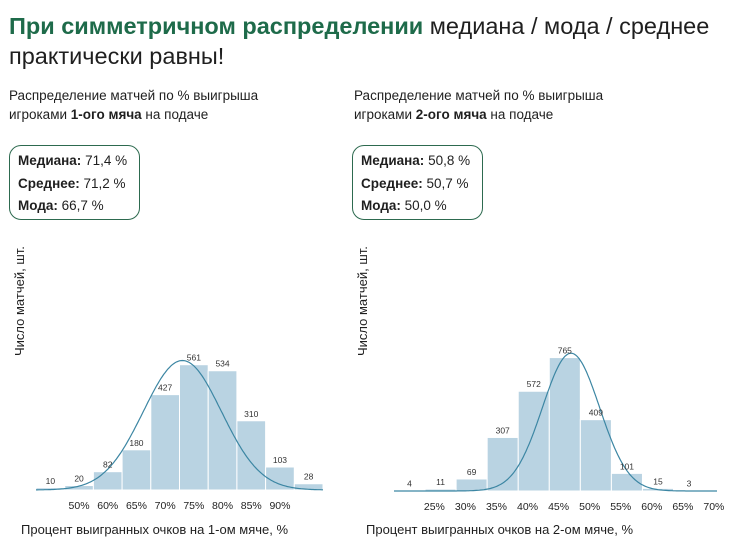  What do you see at coordinates (82, 205) in the screenshot?
I see `stat-value: 66,7 %` at bounding box center [82, 205].